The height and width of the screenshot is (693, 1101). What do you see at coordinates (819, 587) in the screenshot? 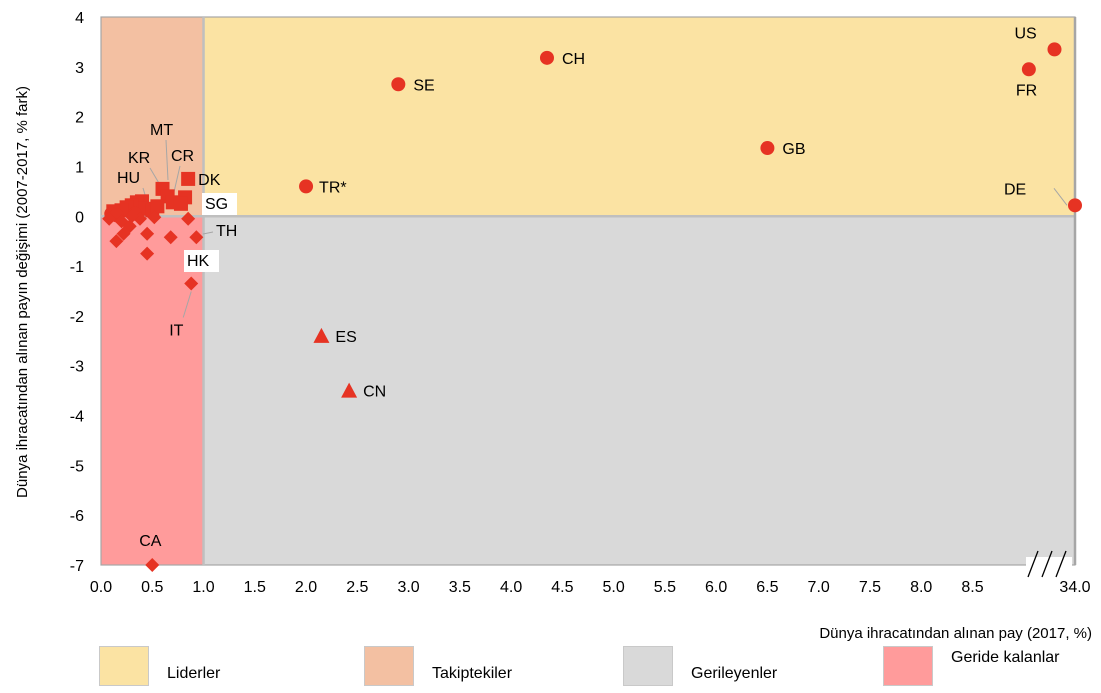
I see `x-tick-label: 7.0` at bounding box center [819, 587].